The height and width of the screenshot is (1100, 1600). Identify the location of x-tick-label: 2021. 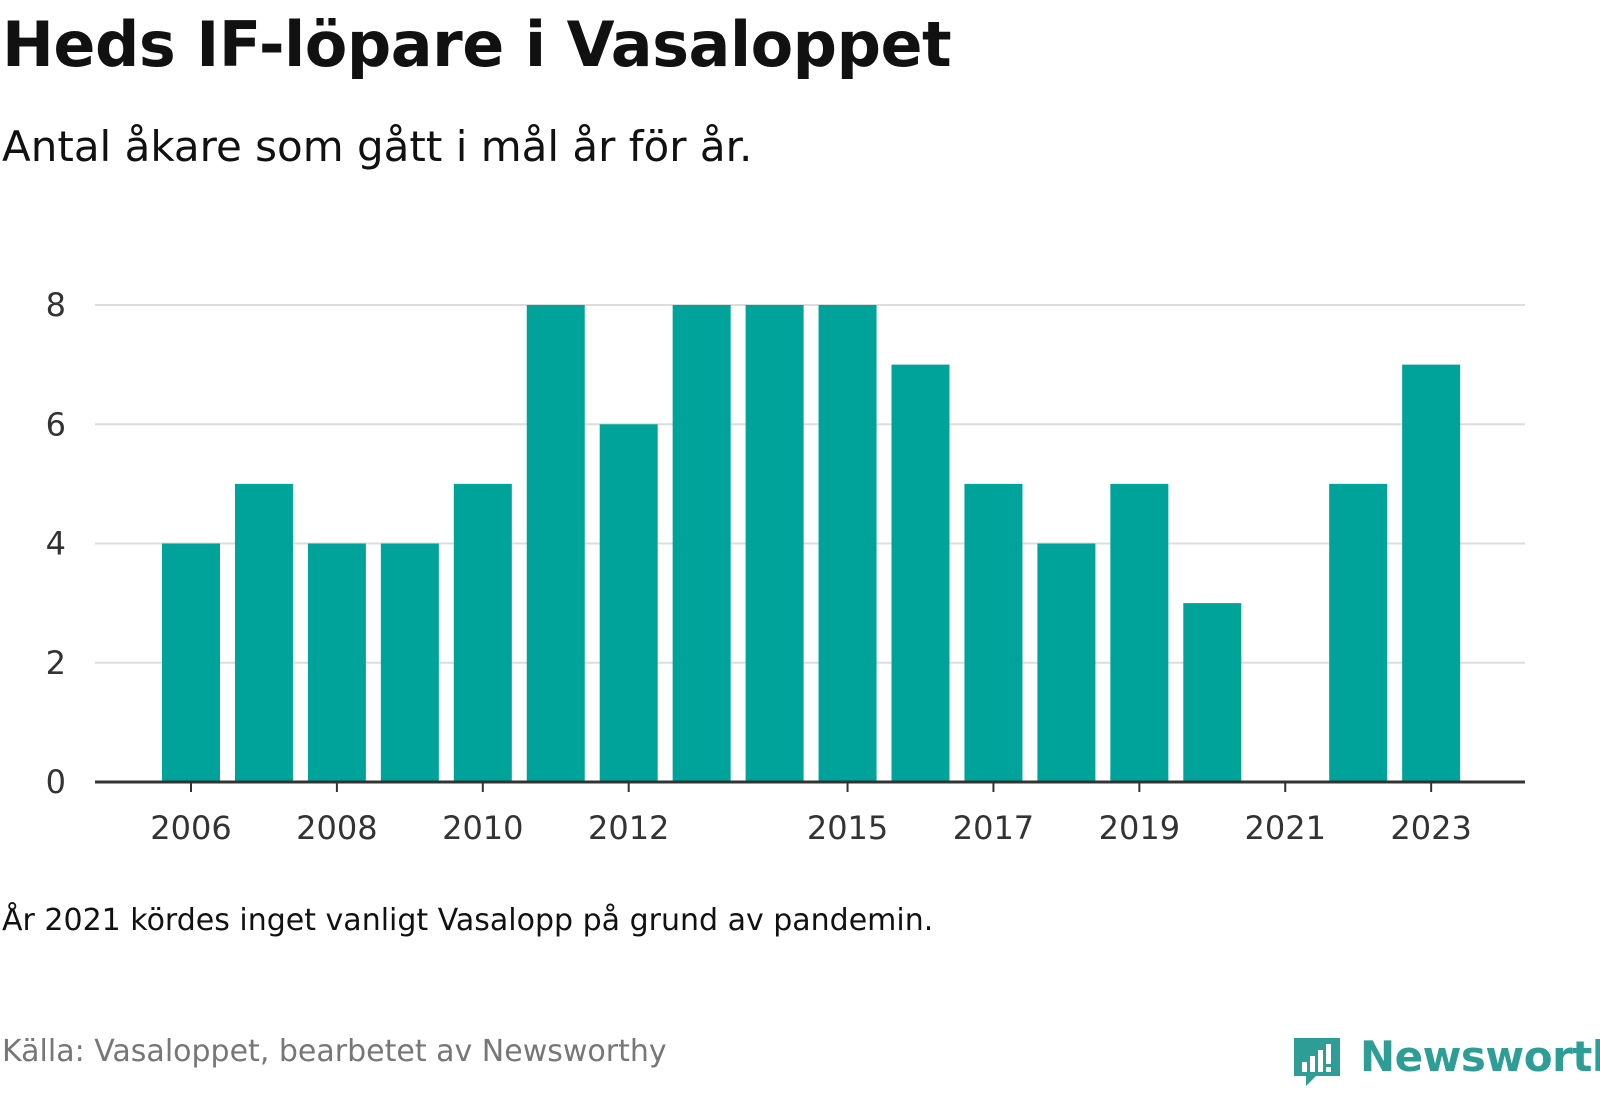
(1285, 828).